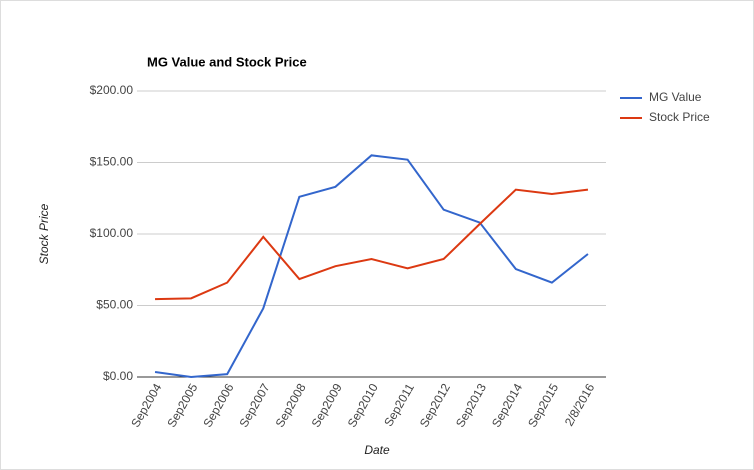 The height and width of the screenshot is (470, 754). Describe the element at coordinates (377, 450) in the screenshot. I see `x-axis-title: Date` at that location.